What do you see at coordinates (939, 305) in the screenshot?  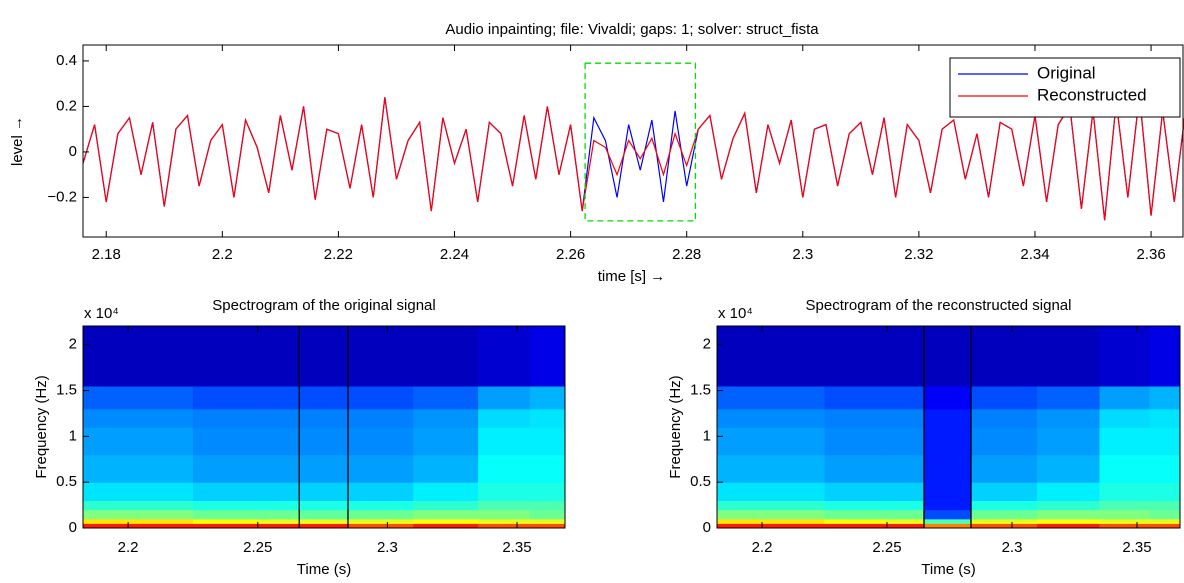 I see `chart-title: Spectrogram of the reconstructed signal` at bounding box center [939, 305].